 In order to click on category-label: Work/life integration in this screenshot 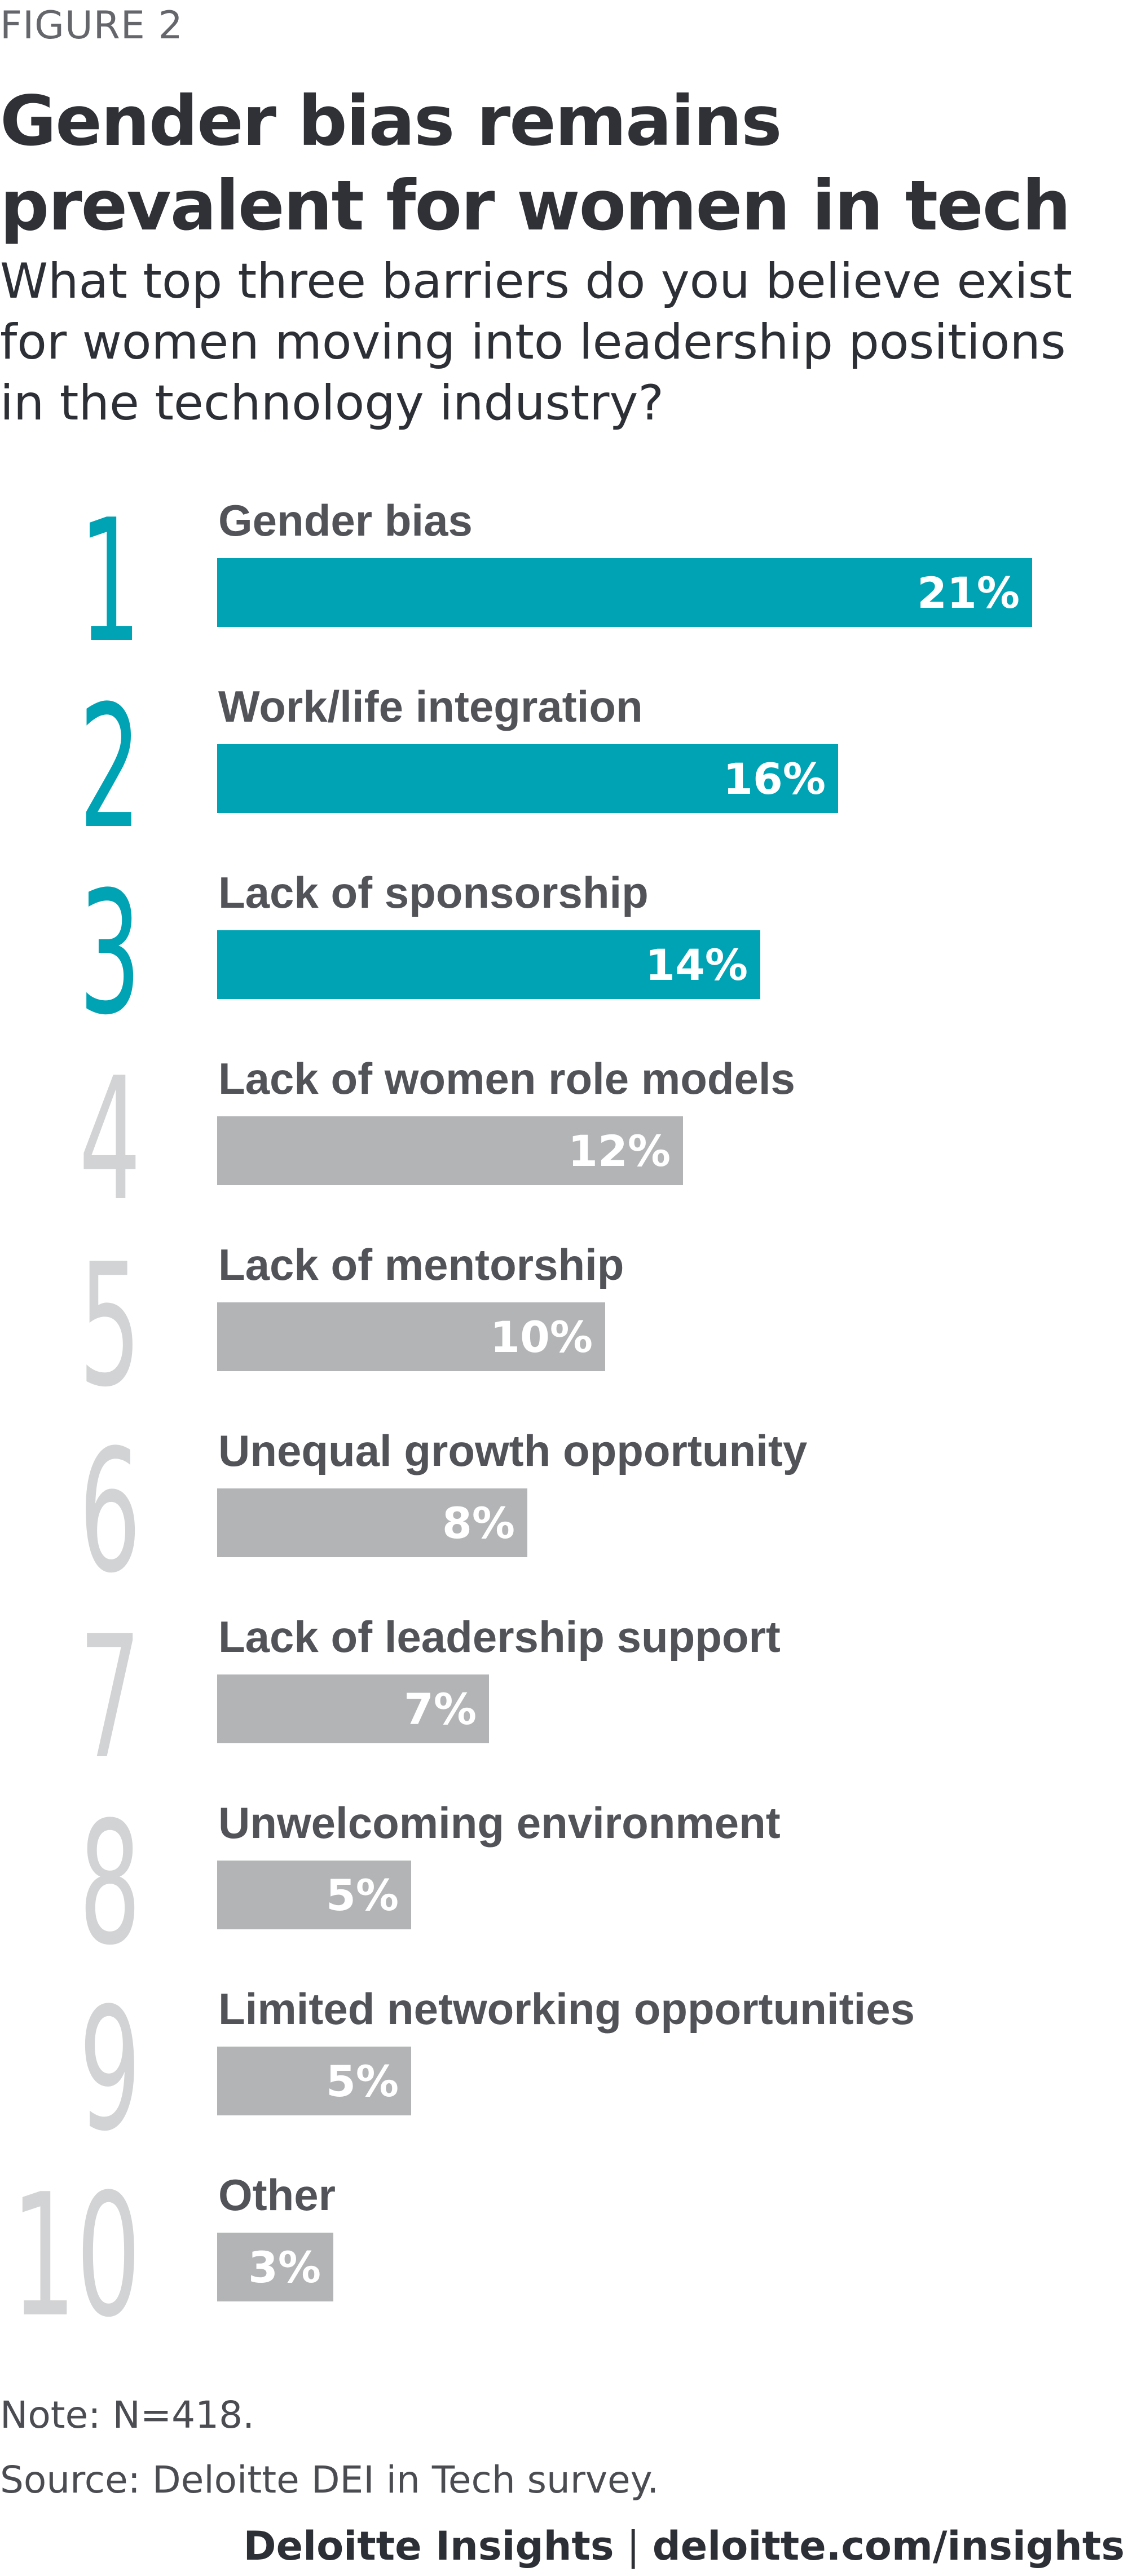, I will do `click(430, 707)`.